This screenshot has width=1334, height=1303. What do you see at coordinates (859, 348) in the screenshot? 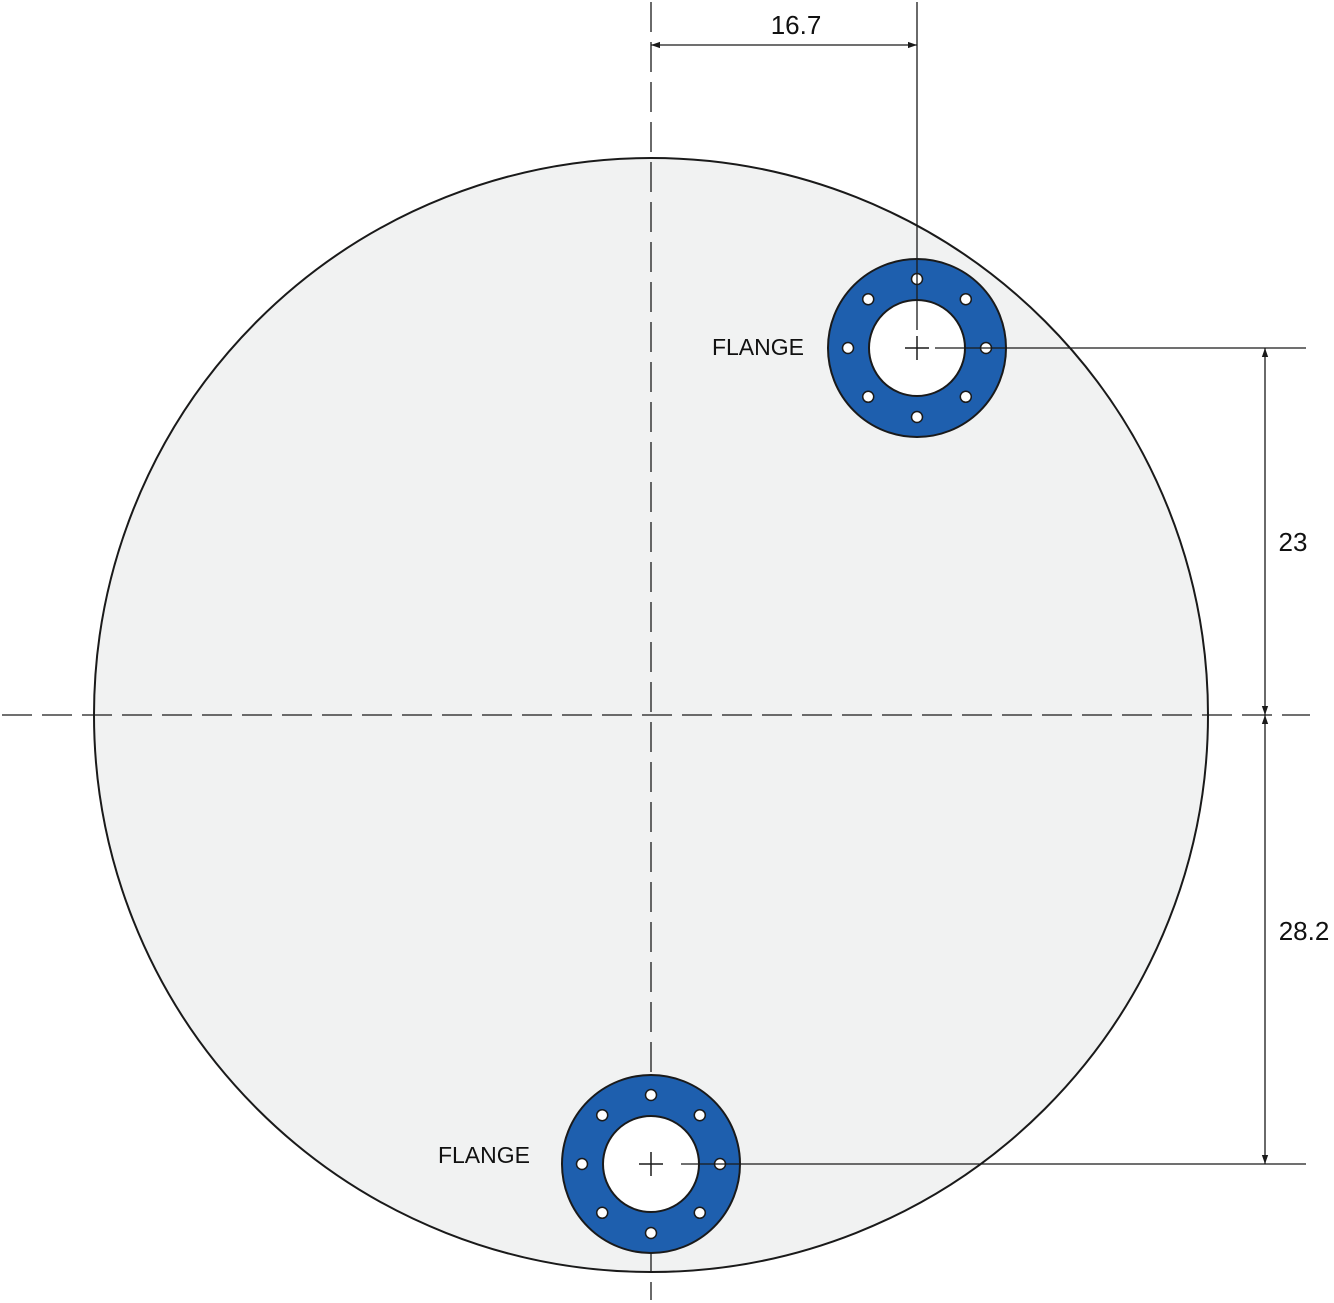
I see `flange-top: FLANGE` at bounding box center [859, 348].